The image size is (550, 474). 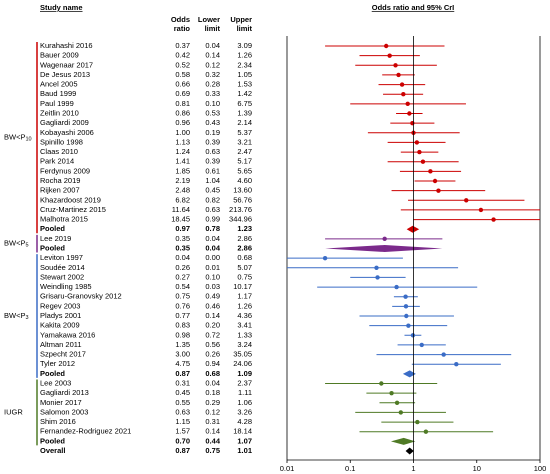 I want to click on study-name: Pooled, so click(x=52, y=228).